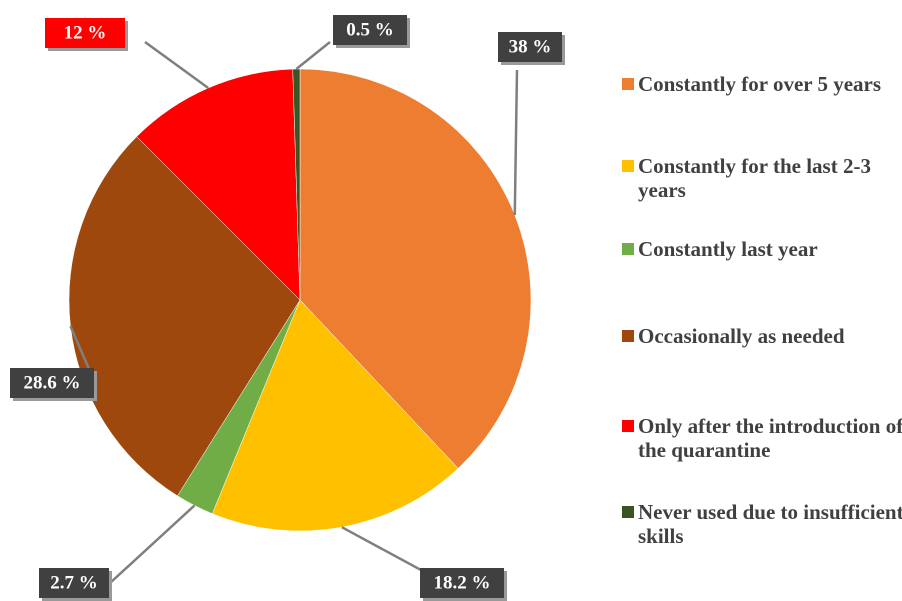 This screenshot has height=601, width=902. I want to click on data-label: 12 %, so click(85, 32).